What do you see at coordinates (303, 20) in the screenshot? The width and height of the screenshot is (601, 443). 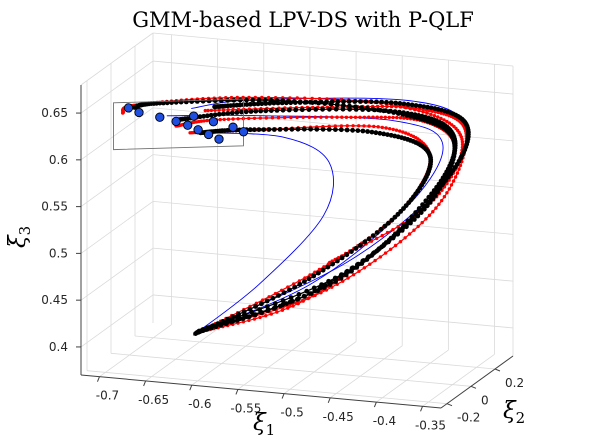 I see `chart-title: GMM-based LPV-DS with P-QLF` at bounding box center [303, 20].